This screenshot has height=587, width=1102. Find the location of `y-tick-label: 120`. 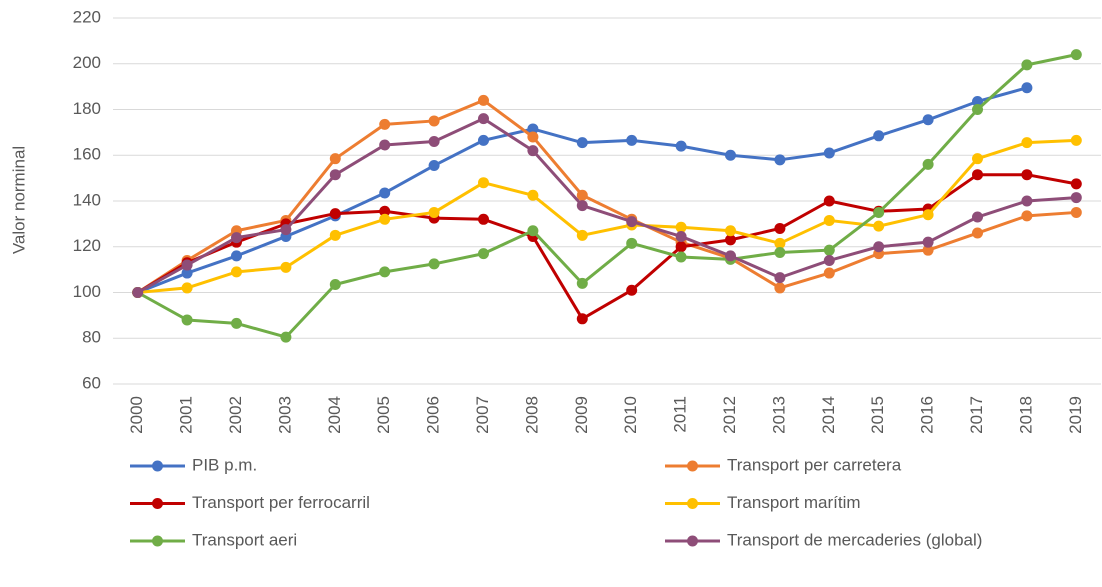

y-tick-label: 120 is located at coordinates (87, 245).